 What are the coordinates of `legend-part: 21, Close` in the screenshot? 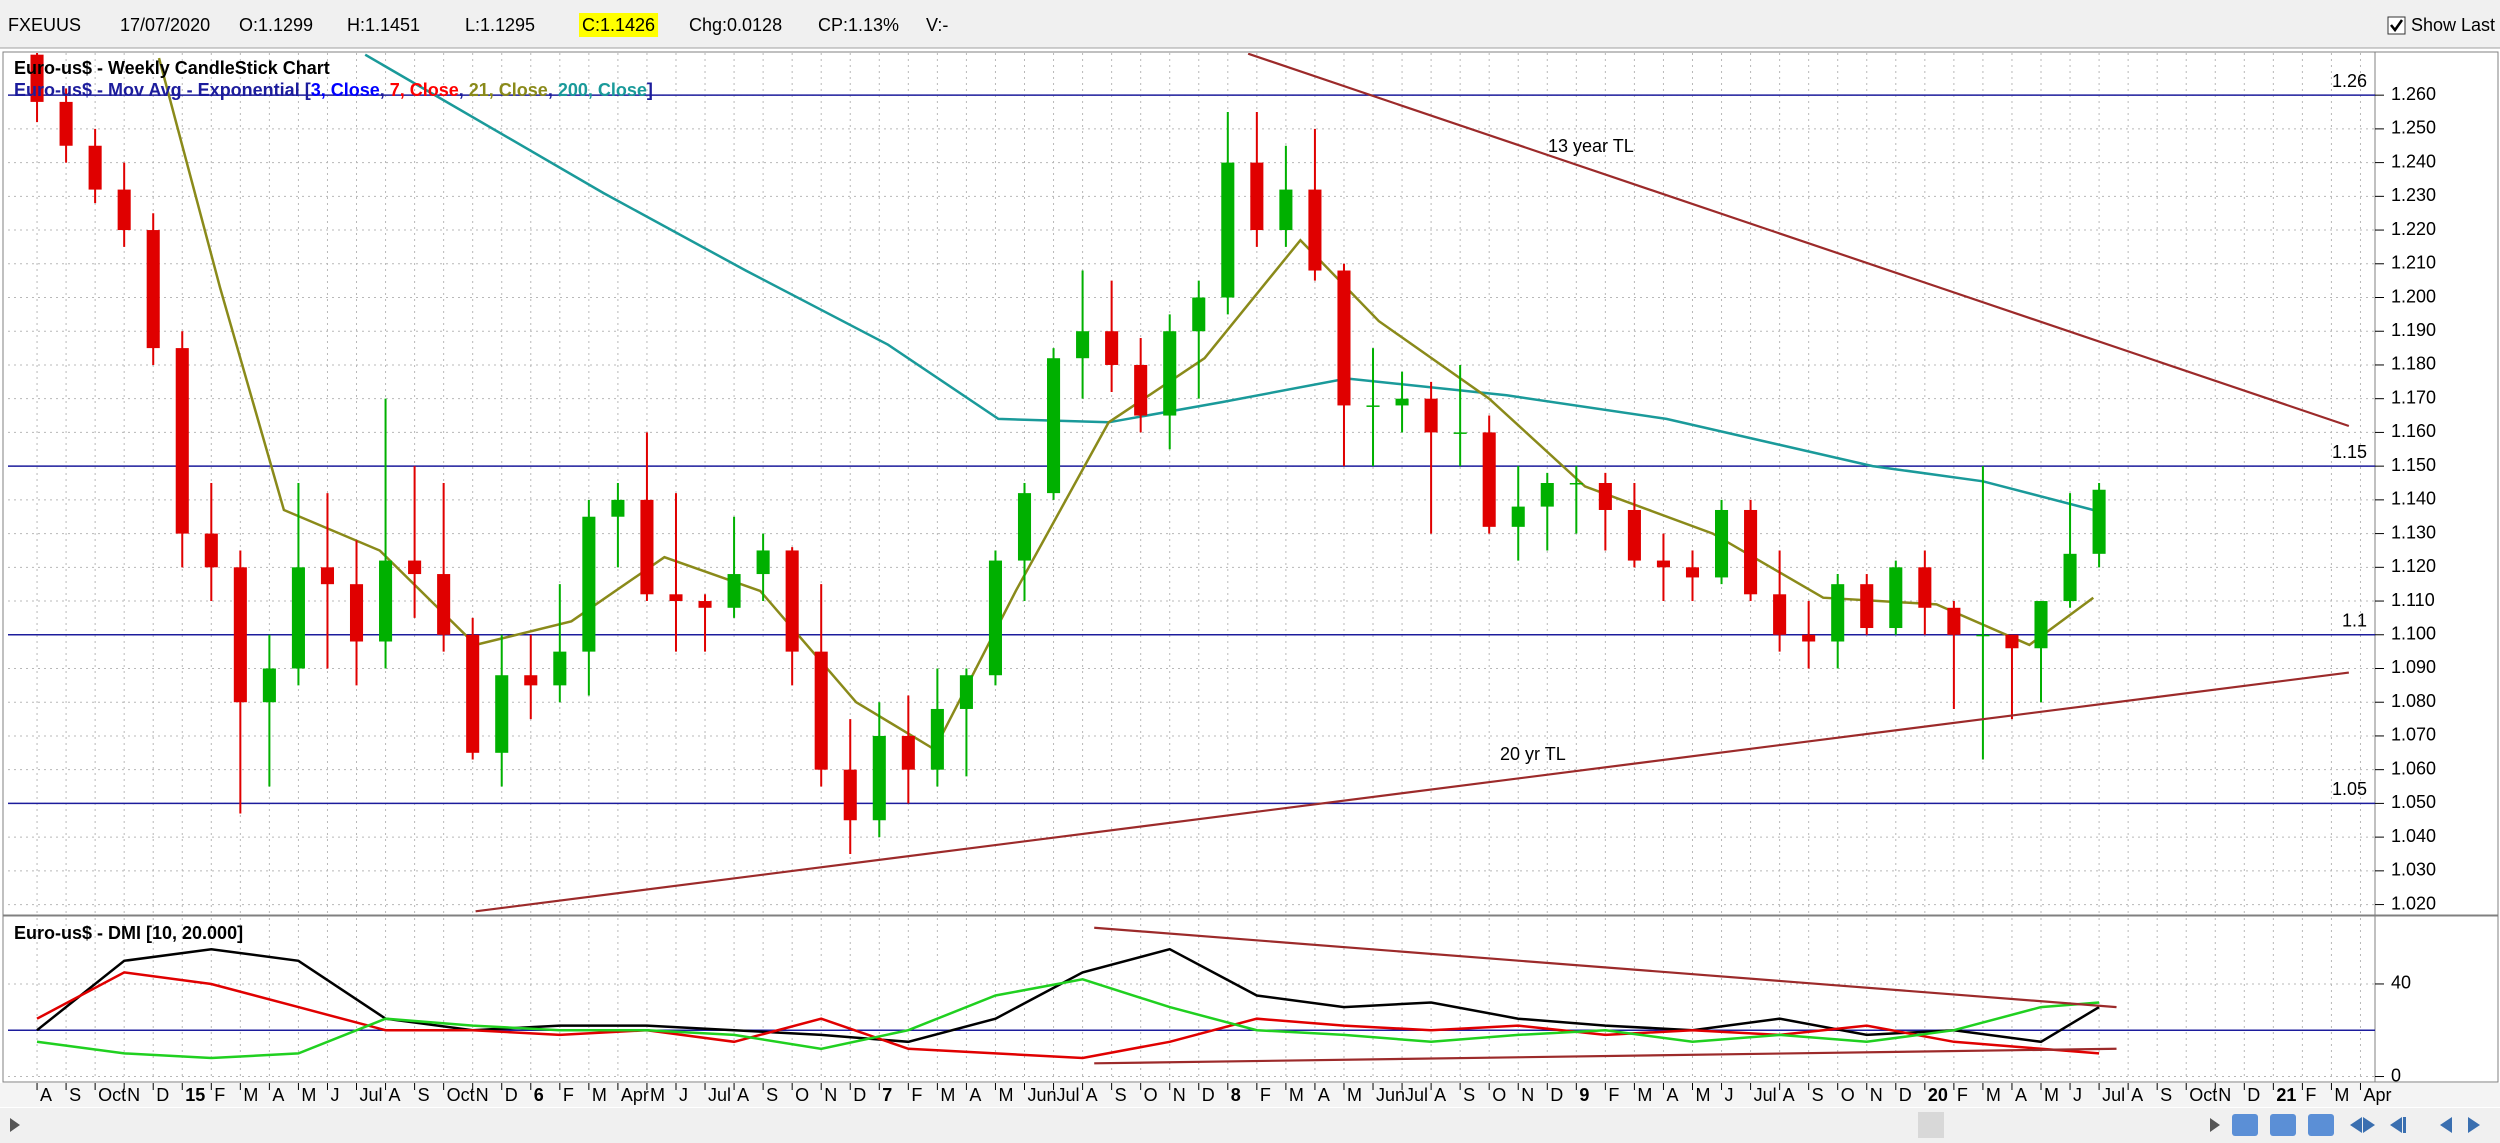 It's located at (508, 90).